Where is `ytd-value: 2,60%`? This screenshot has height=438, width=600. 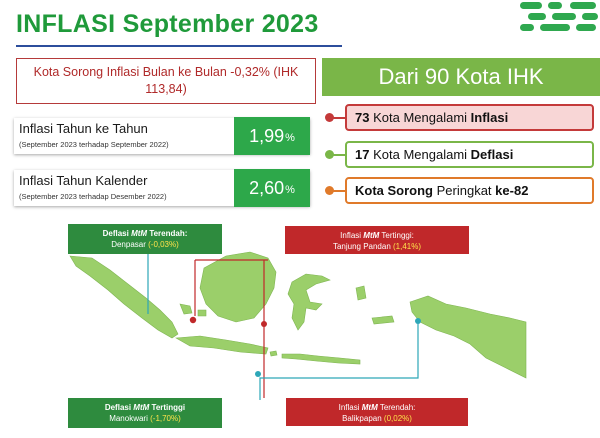 ytd-value: 2,60% is located at coordinates (272, 188).